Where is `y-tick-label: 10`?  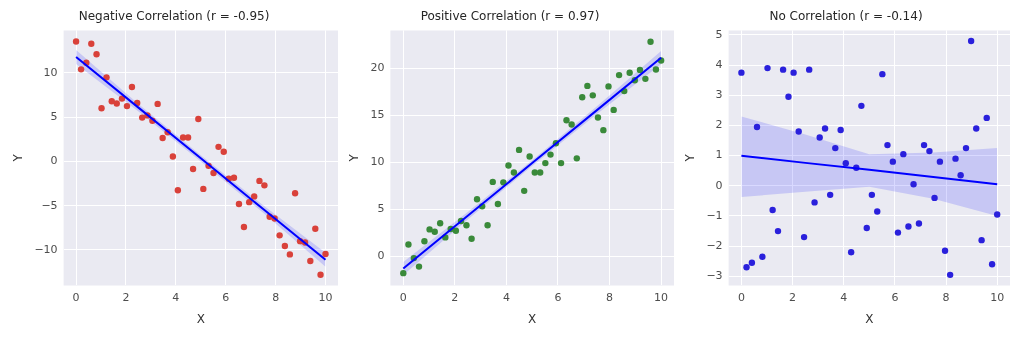
y-tick-label: 10 is located at coordinates (50, 72).